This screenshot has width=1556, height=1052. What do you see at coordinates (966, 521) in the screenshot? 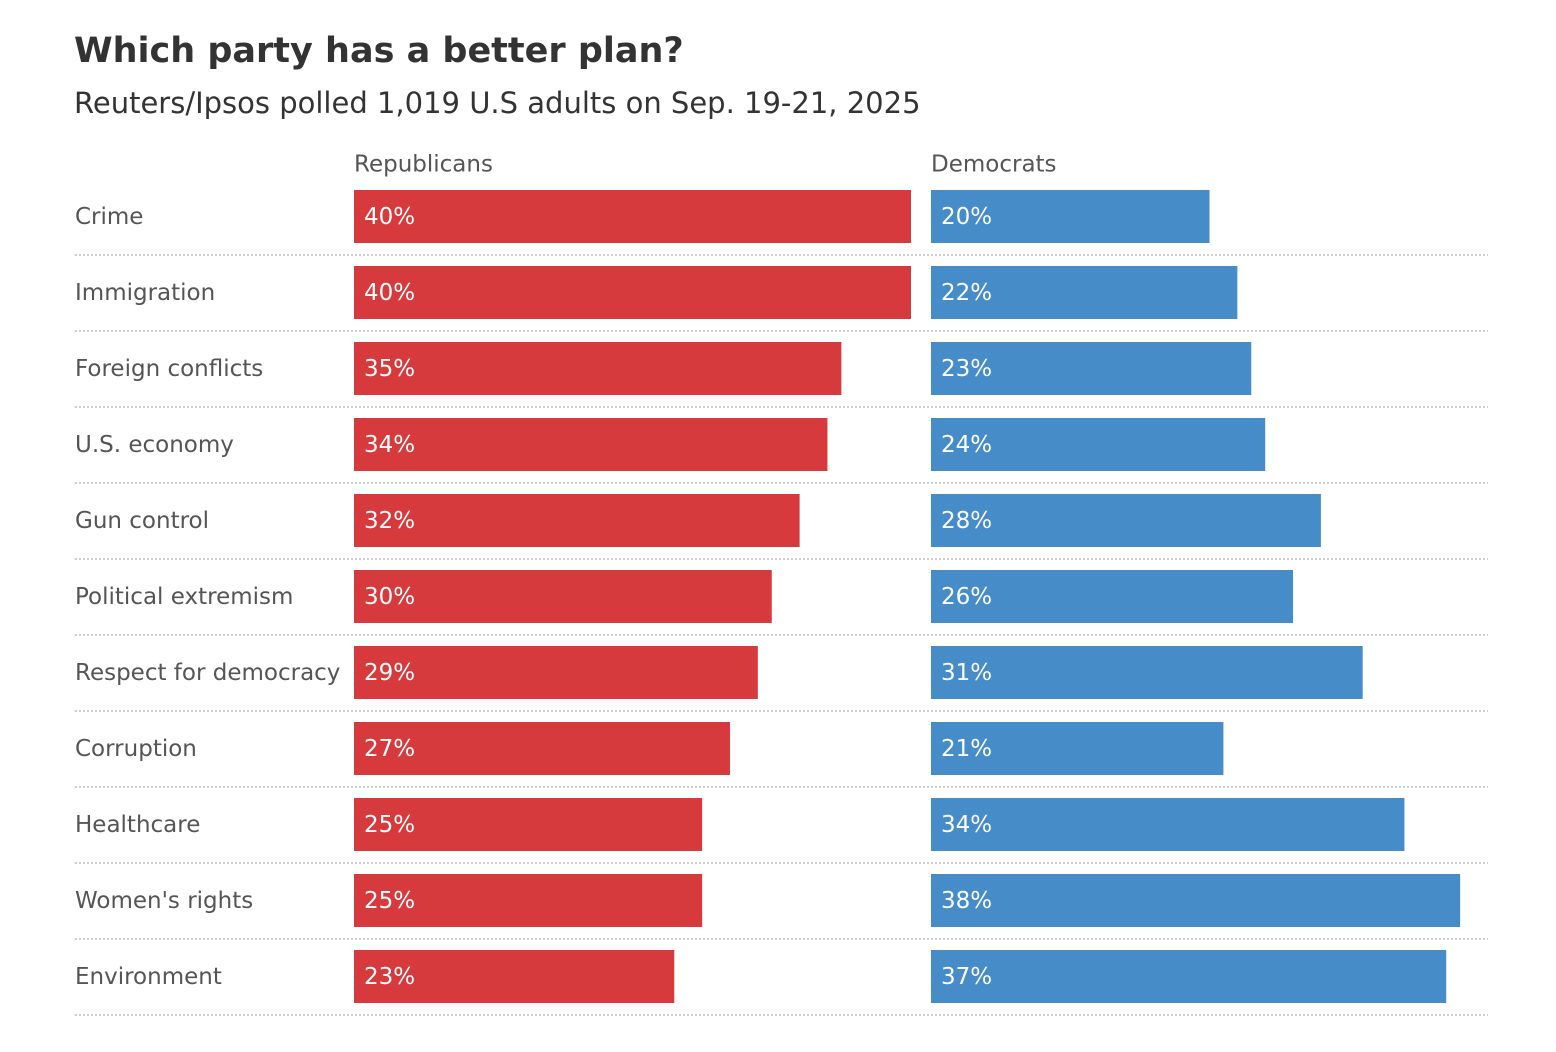
I see `value-label: 28%` at bounding box center [966, 521].